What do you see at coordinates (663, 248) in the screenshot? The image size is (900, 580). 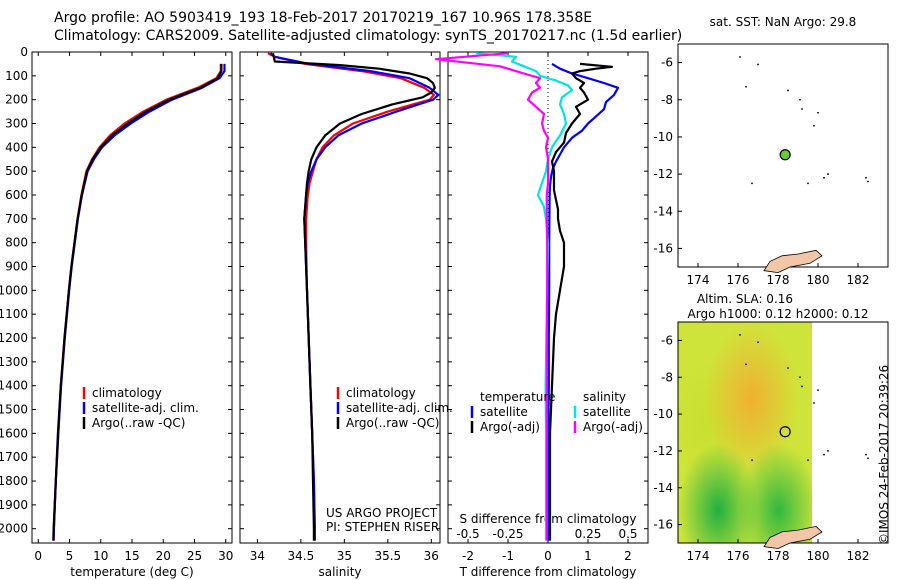 I see `map_sst-lat-tick-label: -16` at bounding box center [663, 248].